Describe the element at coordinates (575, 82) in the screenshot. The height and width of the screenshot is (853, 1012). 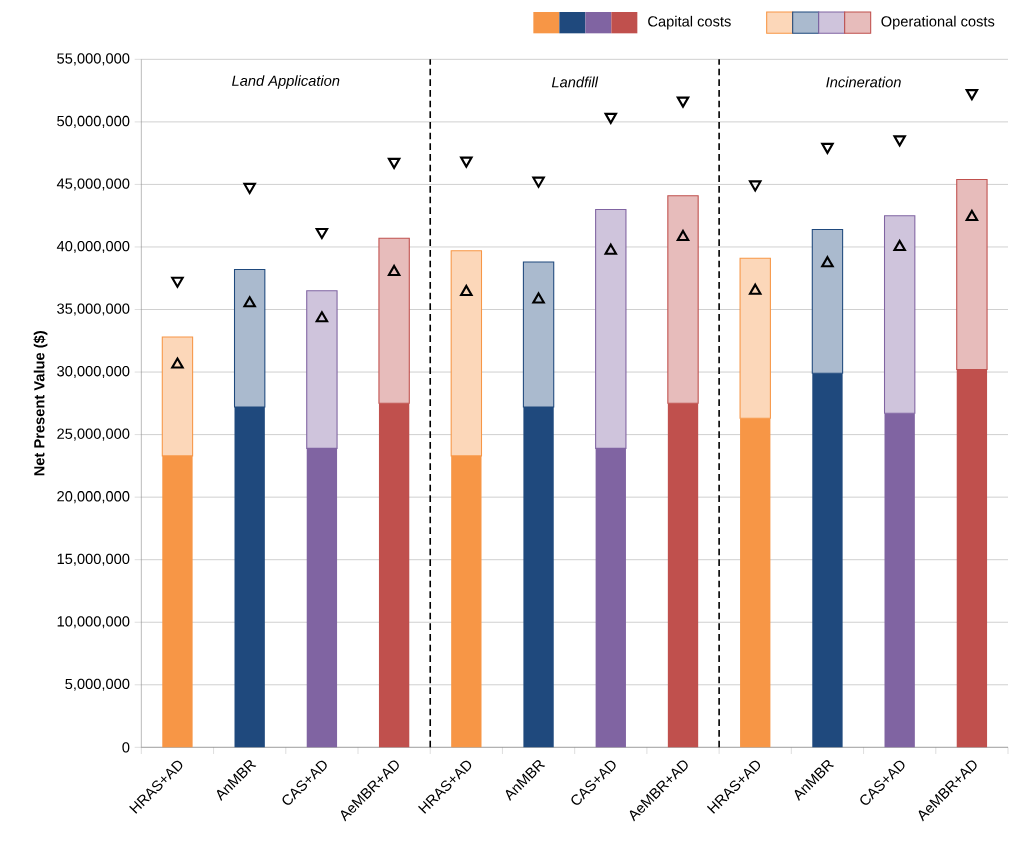
I see `annotation: Landfill` at that location.